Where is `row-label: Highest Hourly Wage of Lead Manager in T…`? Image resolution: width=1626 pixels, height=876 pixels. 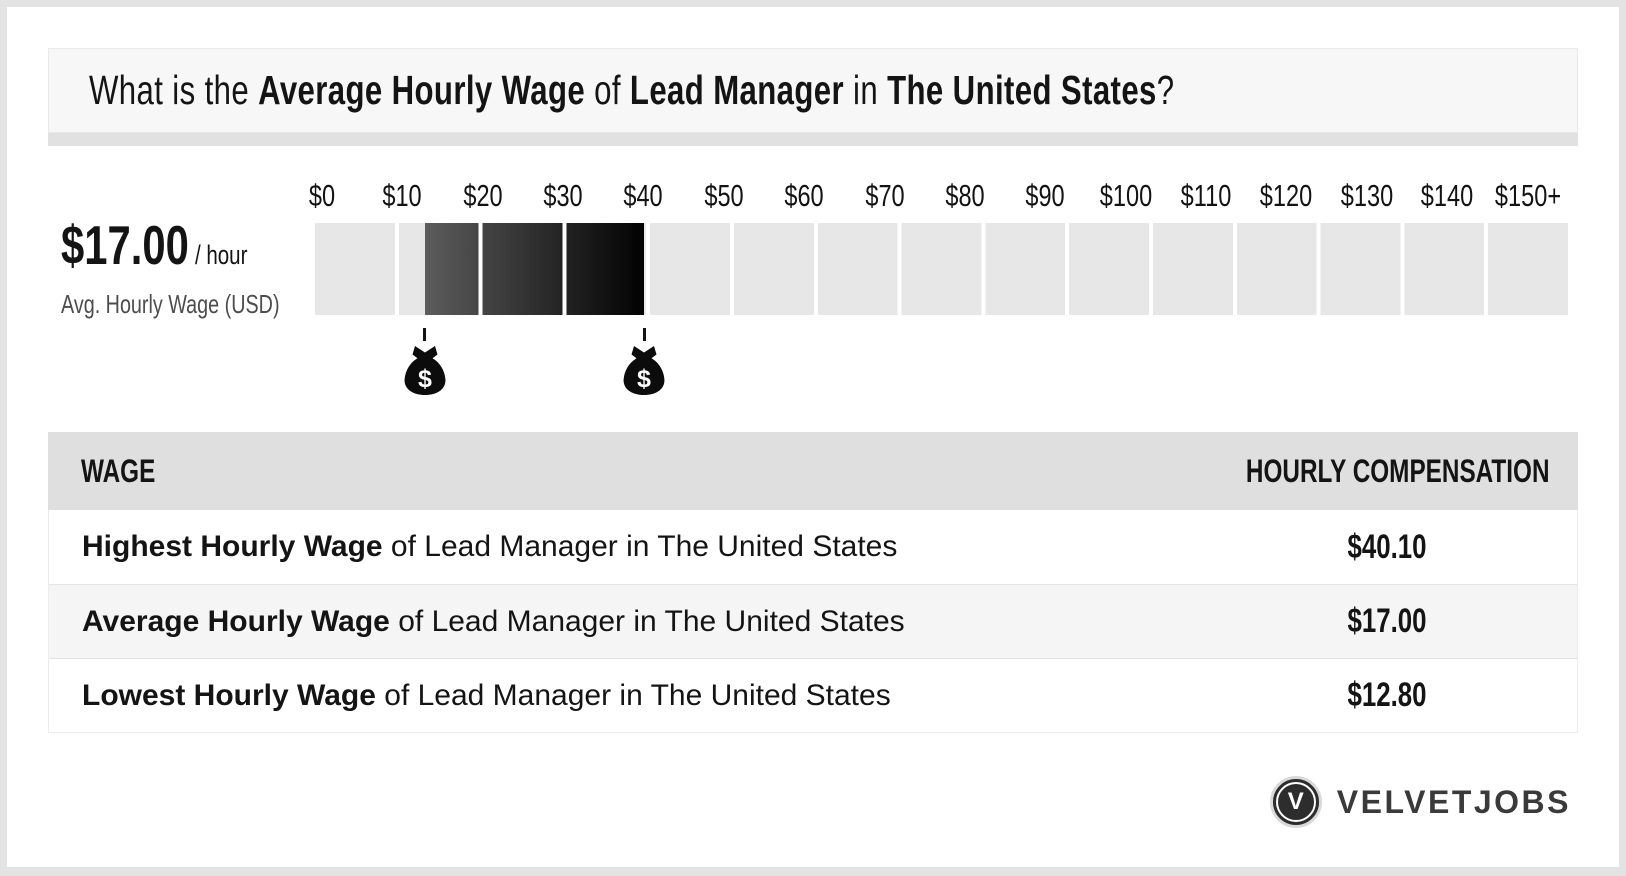
row-label: Highest Hourly Wage of Lead Manager in T… is located at coordinates (490, 546).